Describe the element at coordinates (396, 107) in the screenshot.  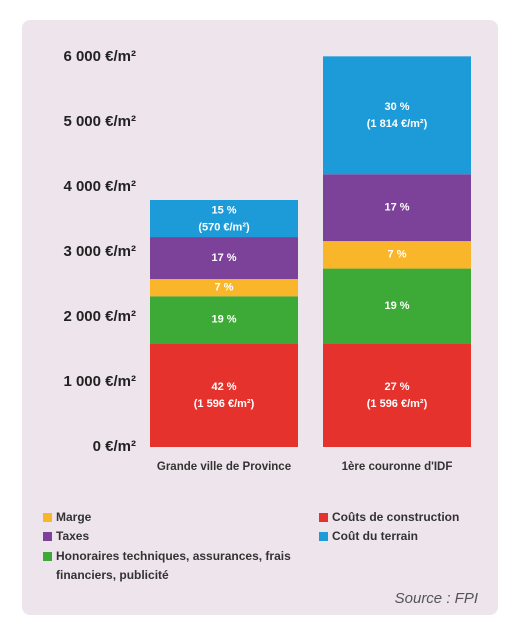
I see `share-label: 30 %` at that location.